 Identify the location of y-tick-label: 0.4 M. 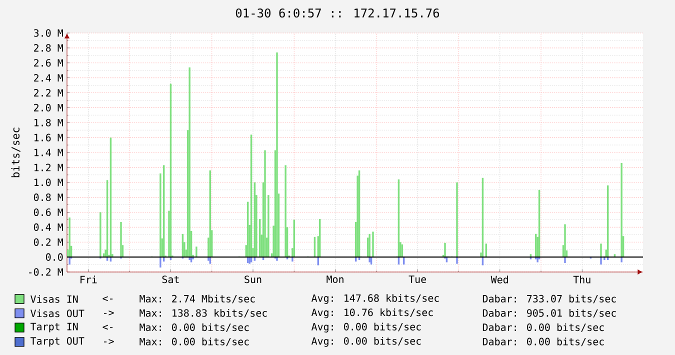
(48, 227).